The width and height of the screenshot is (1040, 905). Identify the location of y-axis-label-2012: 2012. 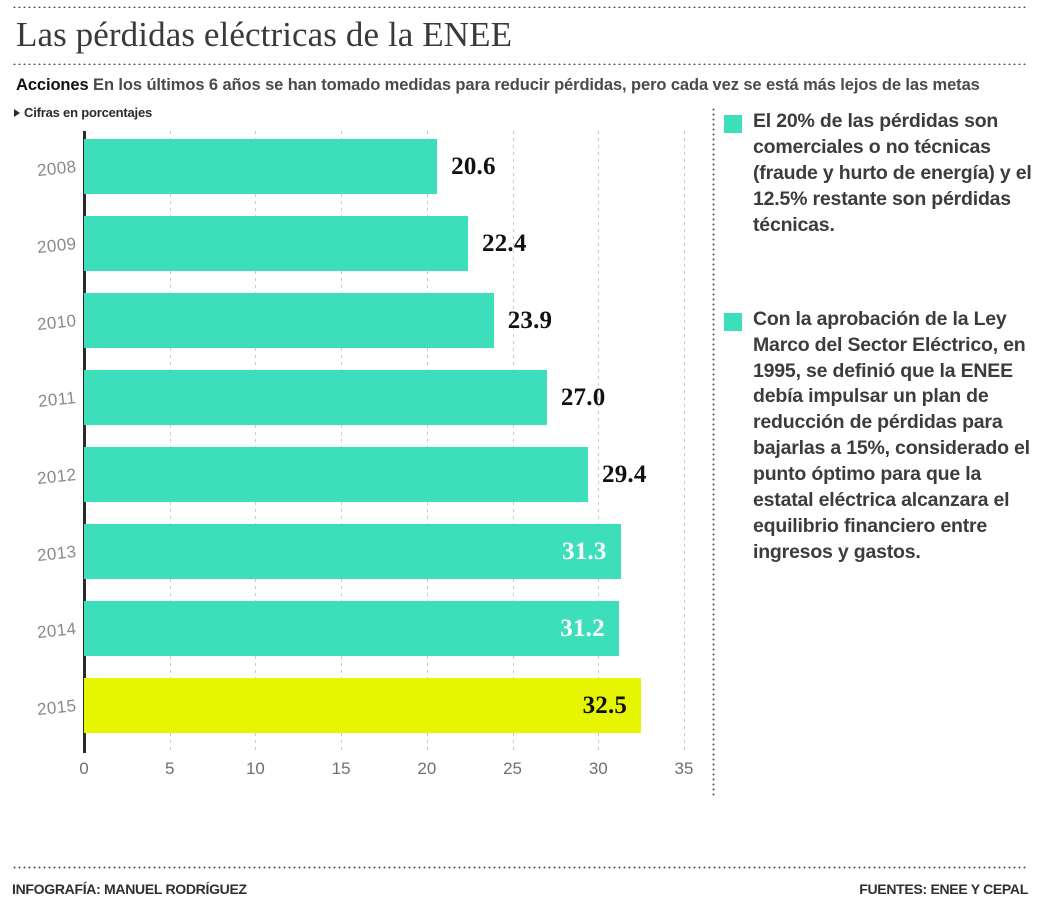
(56, 476).